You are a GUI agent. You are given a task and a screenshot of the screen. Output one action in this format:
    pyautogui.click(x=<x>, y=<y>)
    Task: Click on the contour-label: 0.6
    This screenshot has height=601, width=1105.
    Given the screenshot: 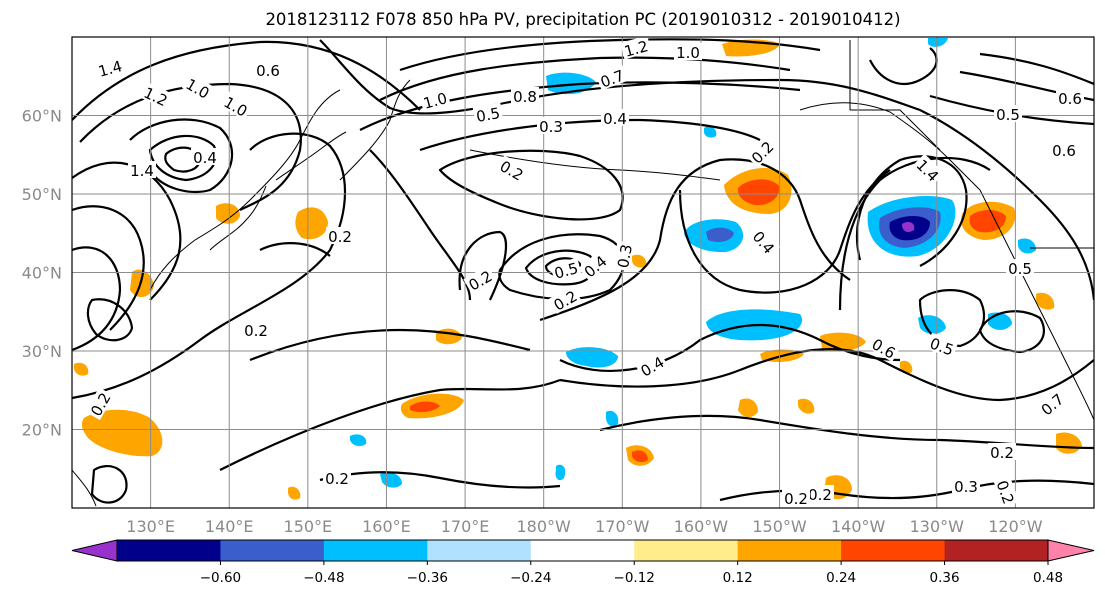 What is the action you would take?
    pyautogui.click(x=1070, y=98)
    